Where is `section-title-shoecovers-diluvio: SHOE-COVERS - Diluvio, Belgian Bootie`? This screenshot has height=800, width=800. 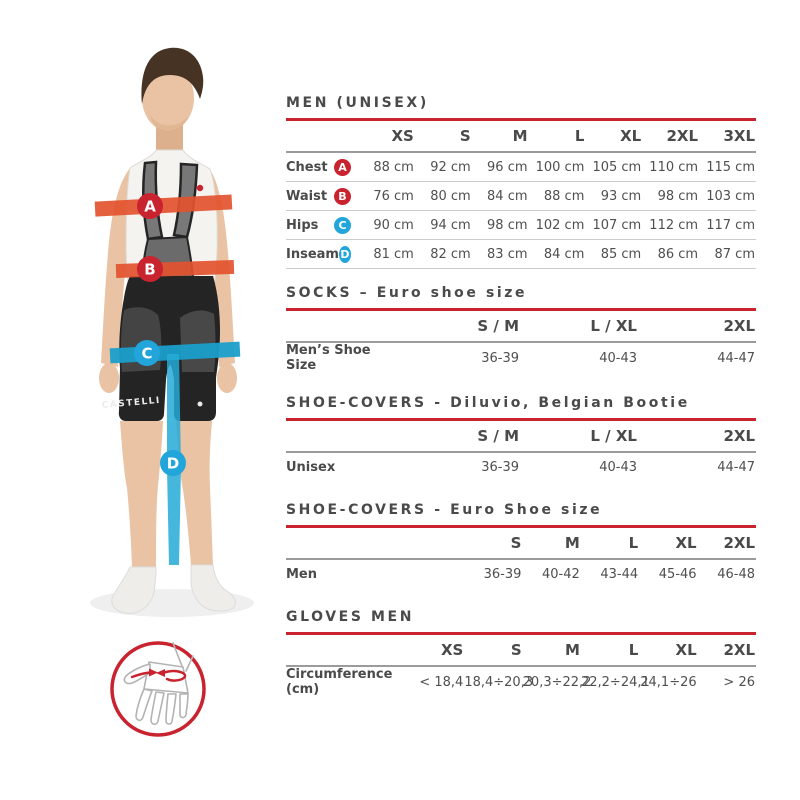 section-title-shoecovers-diluvio: SHOE-COVERS - Diluvio, Belgian Bootie is located at coordinates (521, 408).